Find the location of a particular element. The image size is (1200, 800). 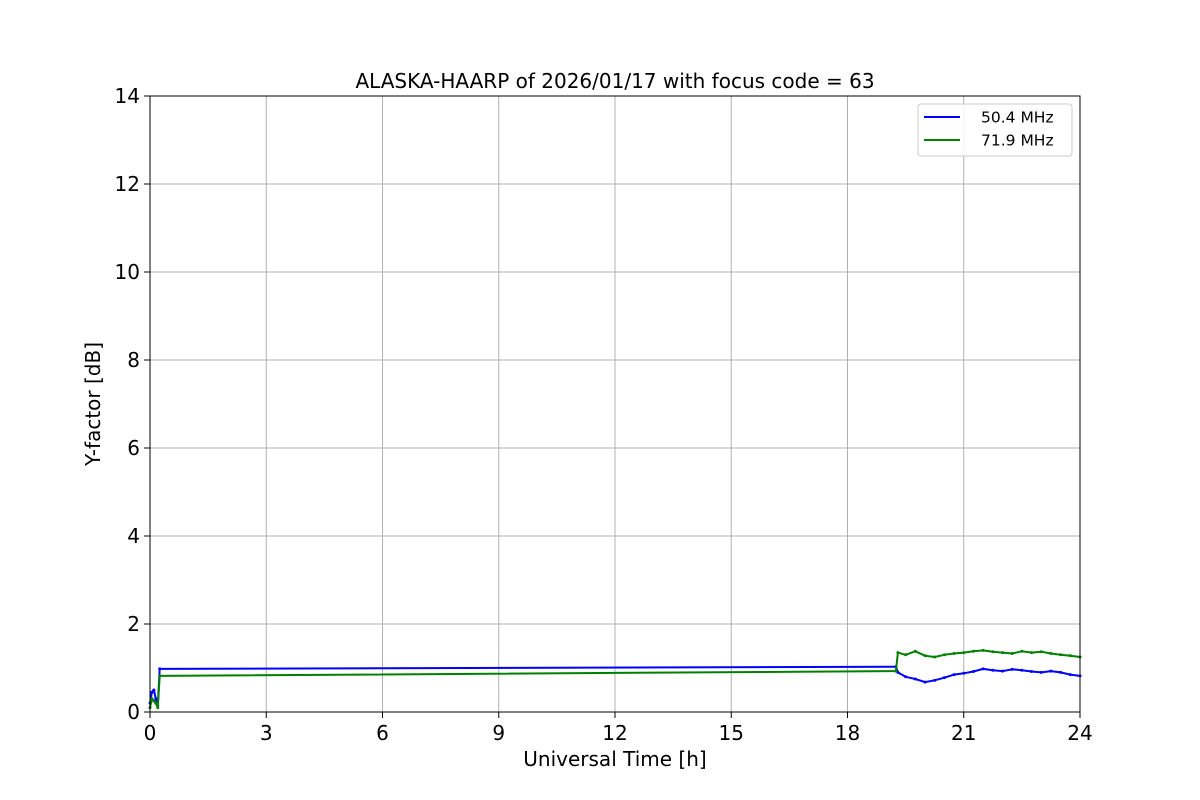

legend-label: 50.4 MHz is located at coordinates (1017, 118).